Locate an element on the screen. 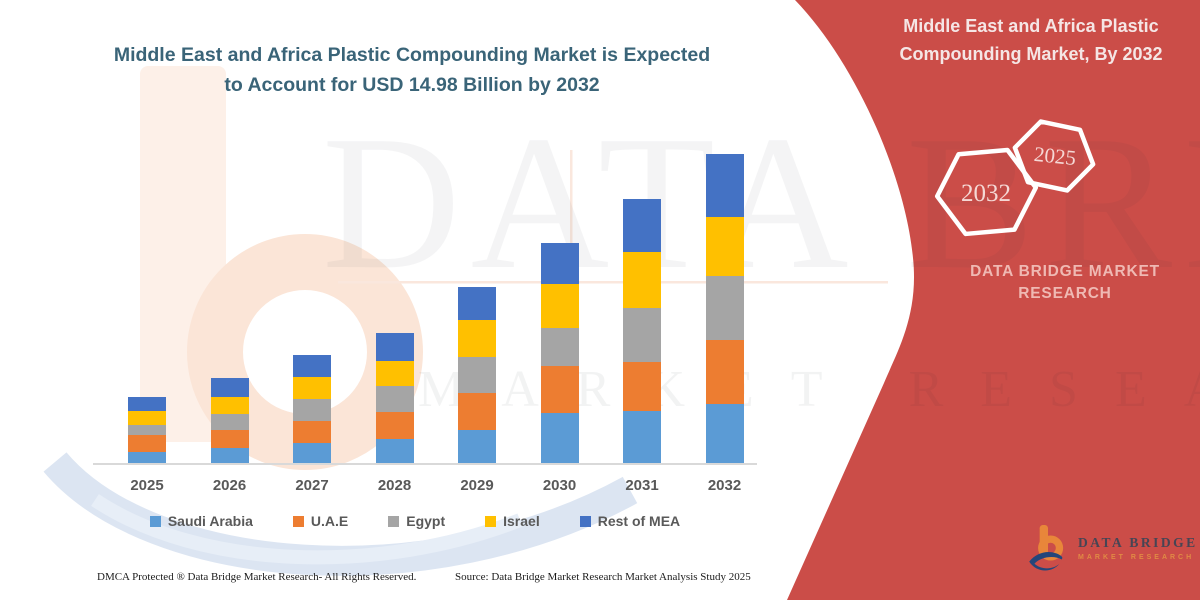 Image resolution: width=1200 pixels, height=600 pixels. year-hexagons: 2032 2025 is located at coordinates (1015, 178).